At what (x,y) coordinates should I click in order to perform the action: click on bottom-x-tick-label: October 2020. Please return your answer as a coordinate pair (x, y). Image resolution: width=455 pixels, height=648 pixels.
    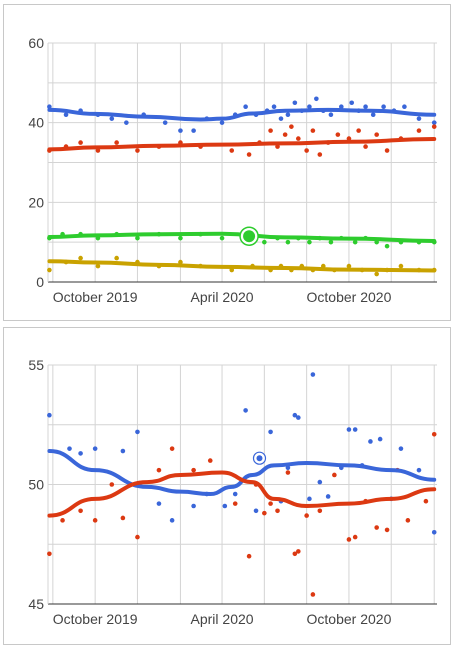
    Looking at the image, I should click on (349, 619).